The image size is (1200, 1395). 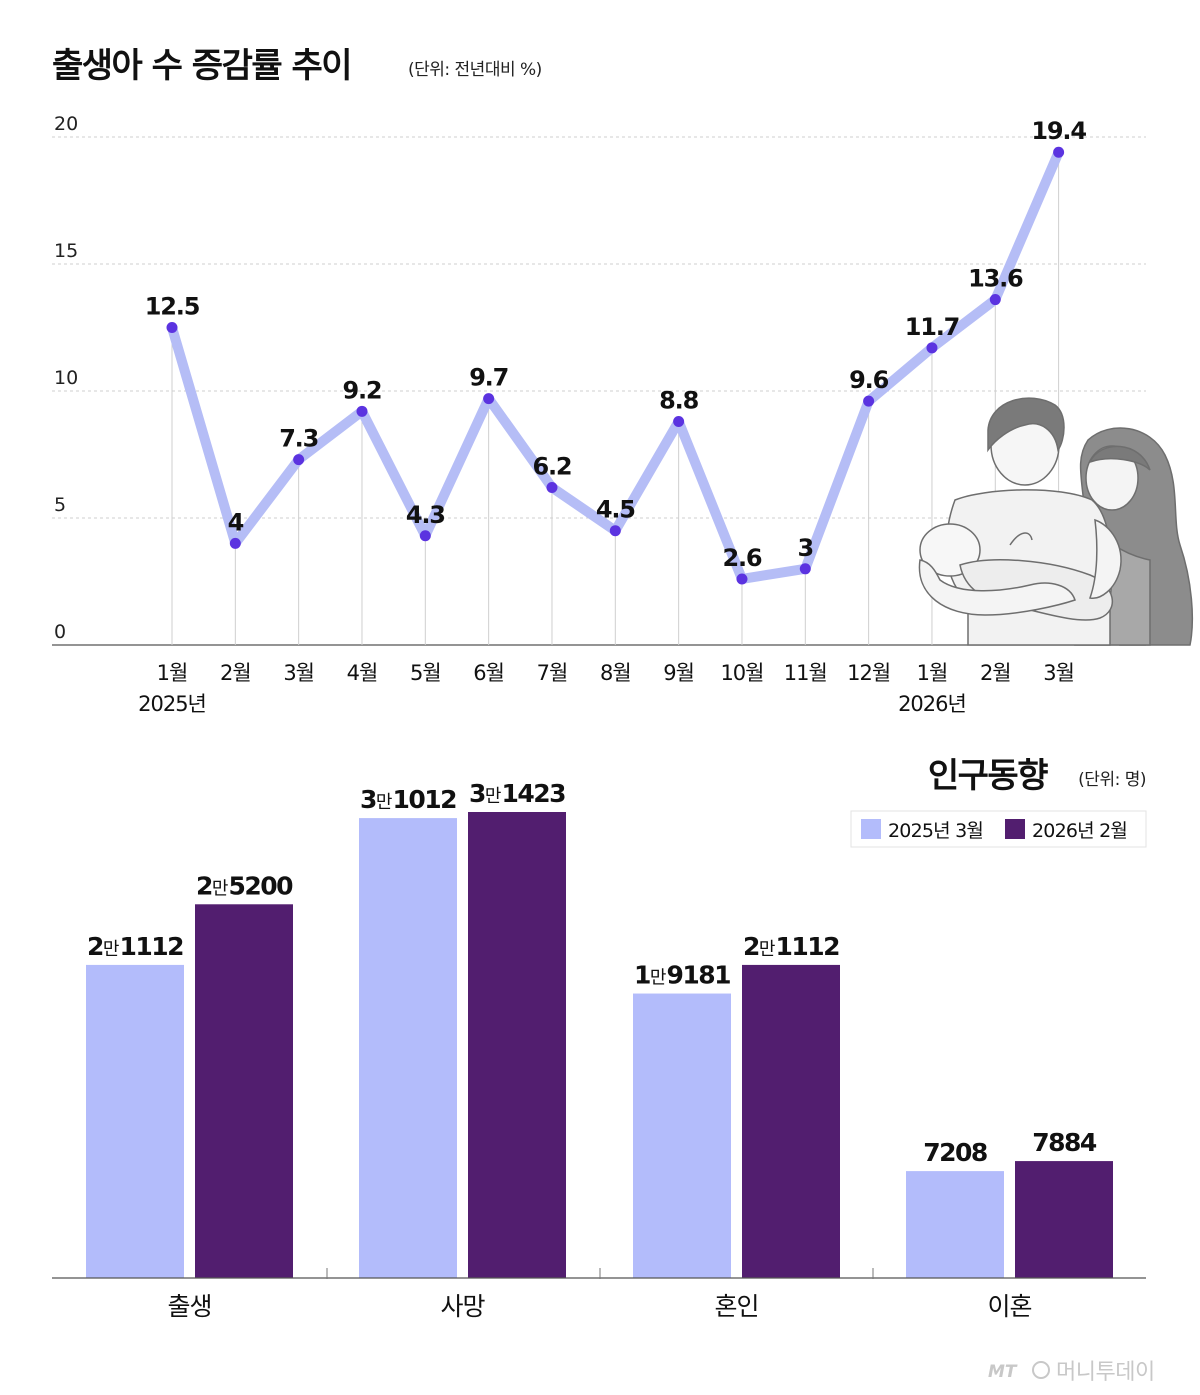 I want to click on legend-box, so click(x=998, y=829).